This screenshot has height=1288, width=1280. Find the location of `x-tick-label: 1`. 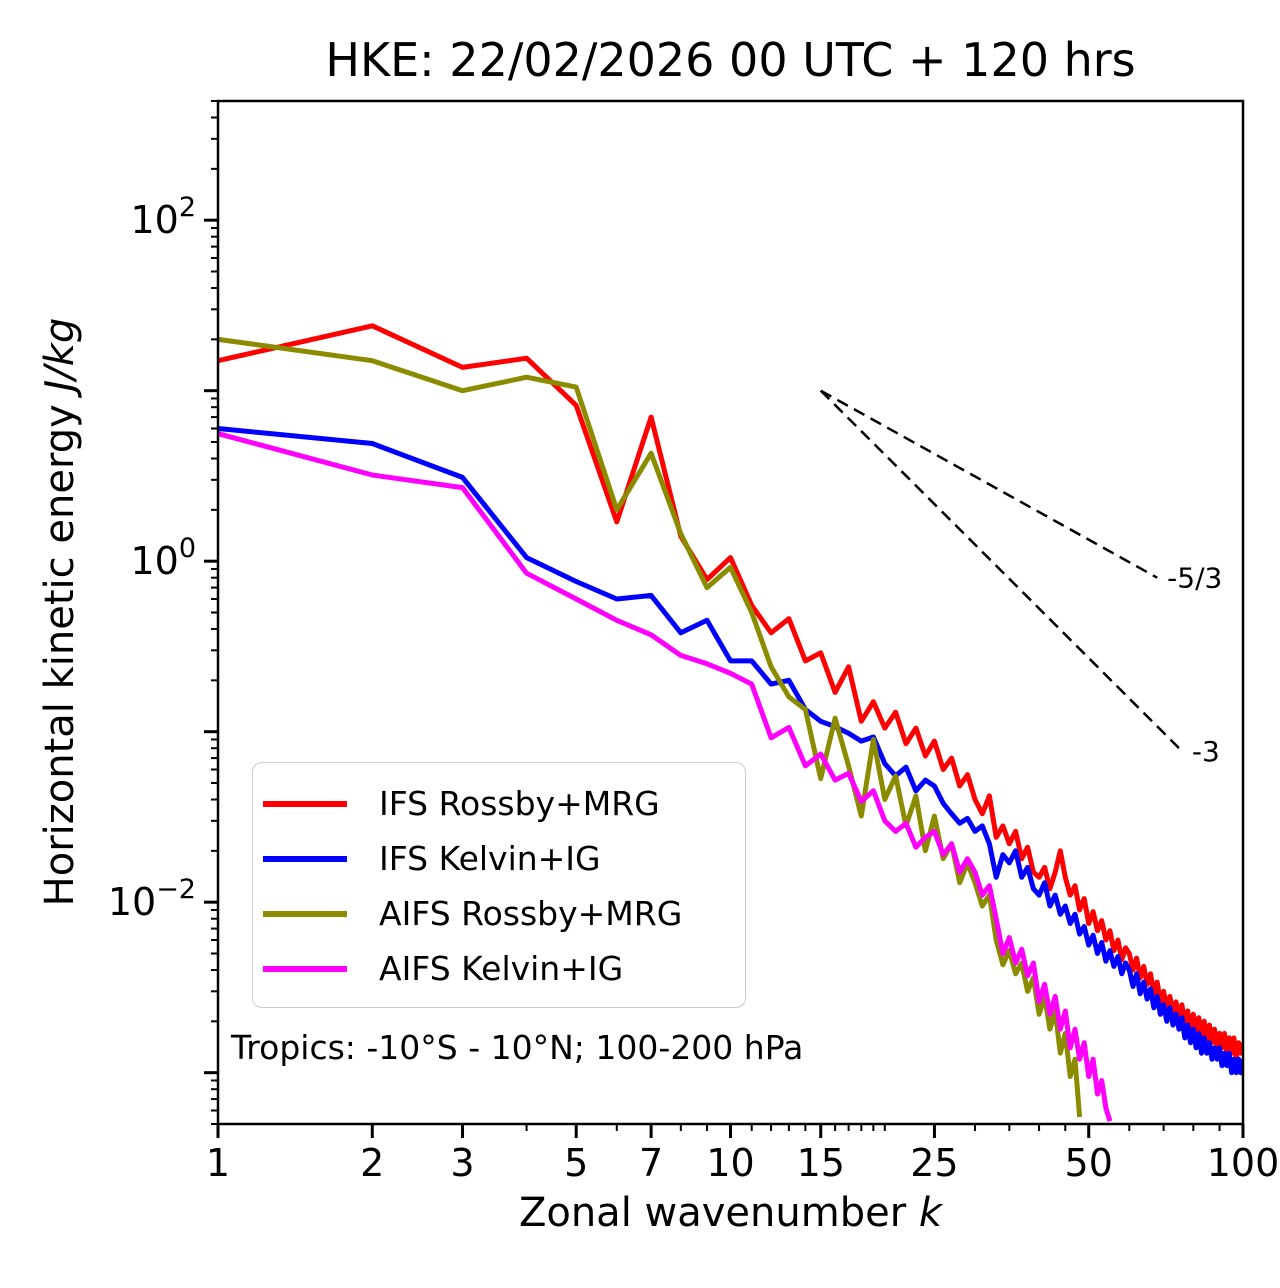

x-tick-label: 1 is located at coordinates (218, 1163).